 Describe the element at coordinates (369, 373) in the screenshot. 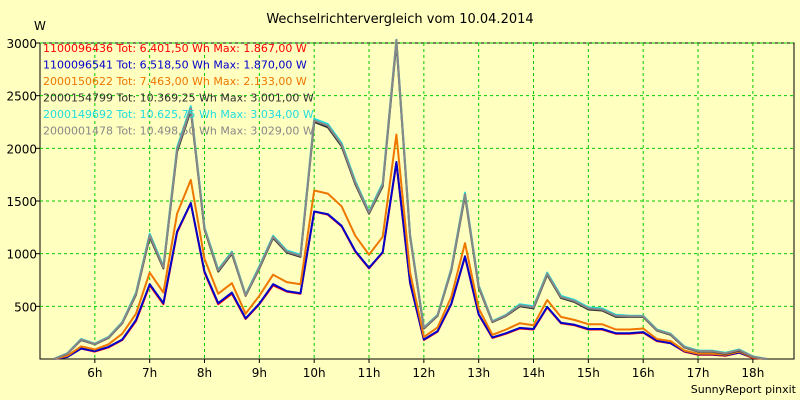

I see `x-tick-label: 11h` at that location.